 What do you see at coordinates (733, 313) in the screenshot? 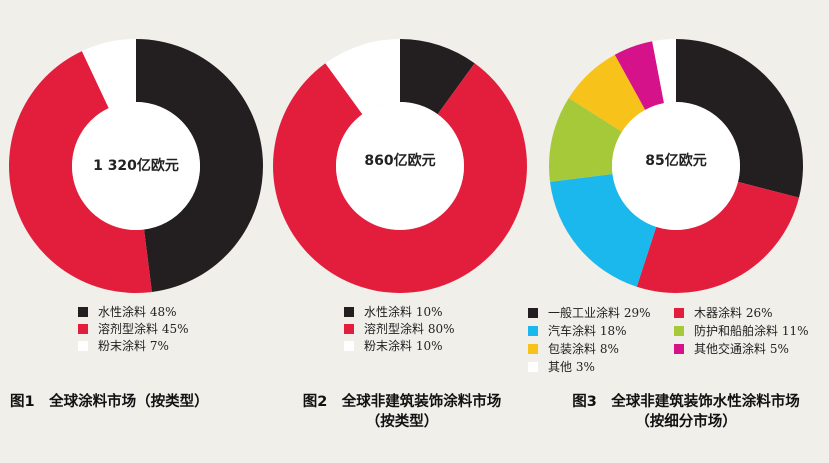
I see `legend-label: 木器涂料 26%` at bounding box center [733, 313].